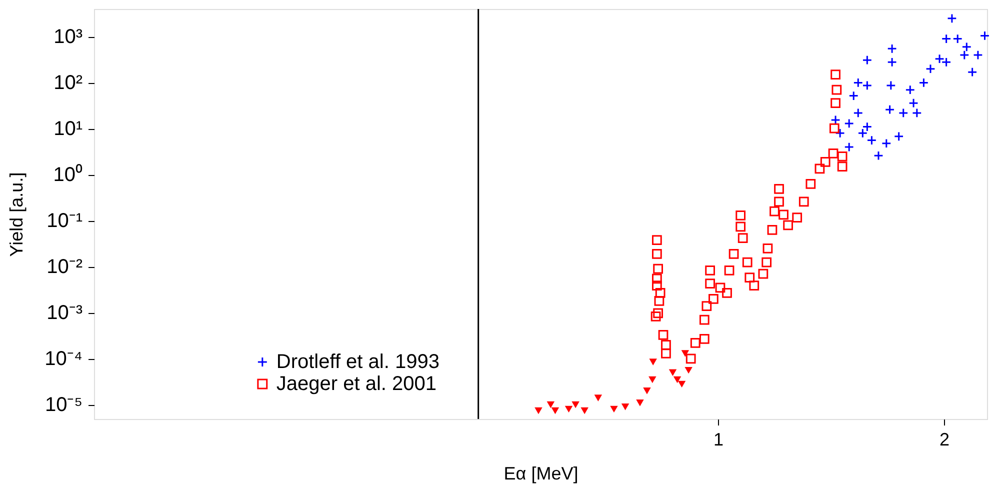 This screenshot has width=992, height=487. What do you see at coordinates (16, 214) in the screenshot?
I see `y-axis-title: Yield [a.u.]` at bounding box center [16, 214].